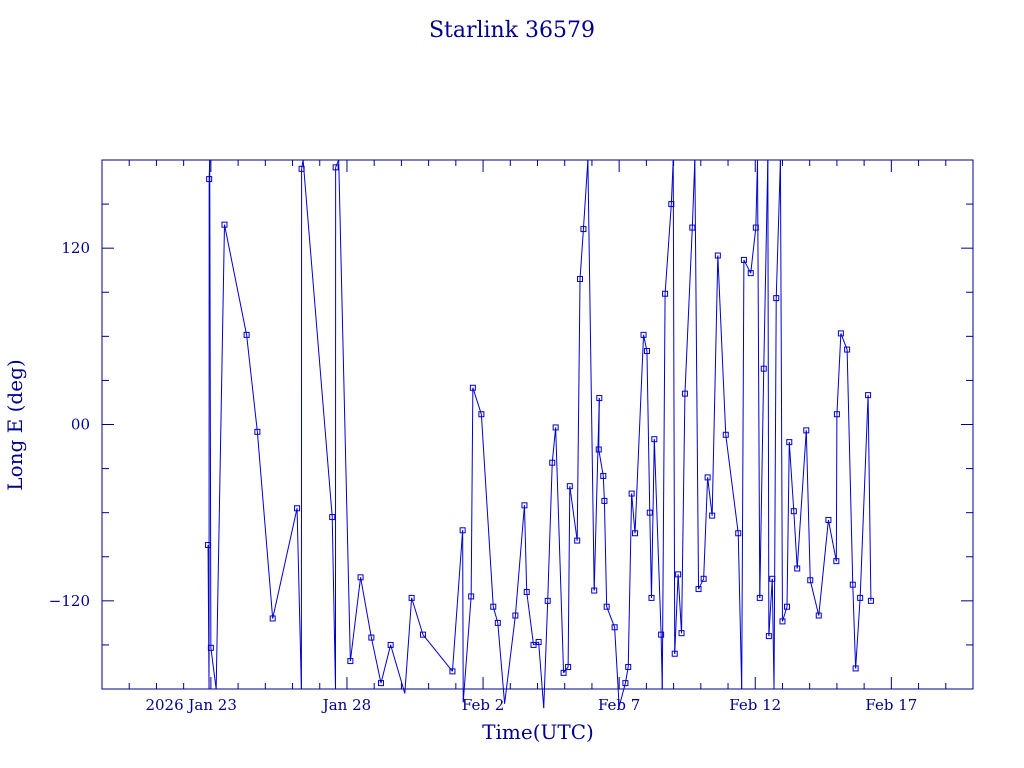 This screenshot has height=768, width=1024. Describe the element at coordinates (346, 705) in the screenshot. I see `x-tick-label: Jan 28` at that location.